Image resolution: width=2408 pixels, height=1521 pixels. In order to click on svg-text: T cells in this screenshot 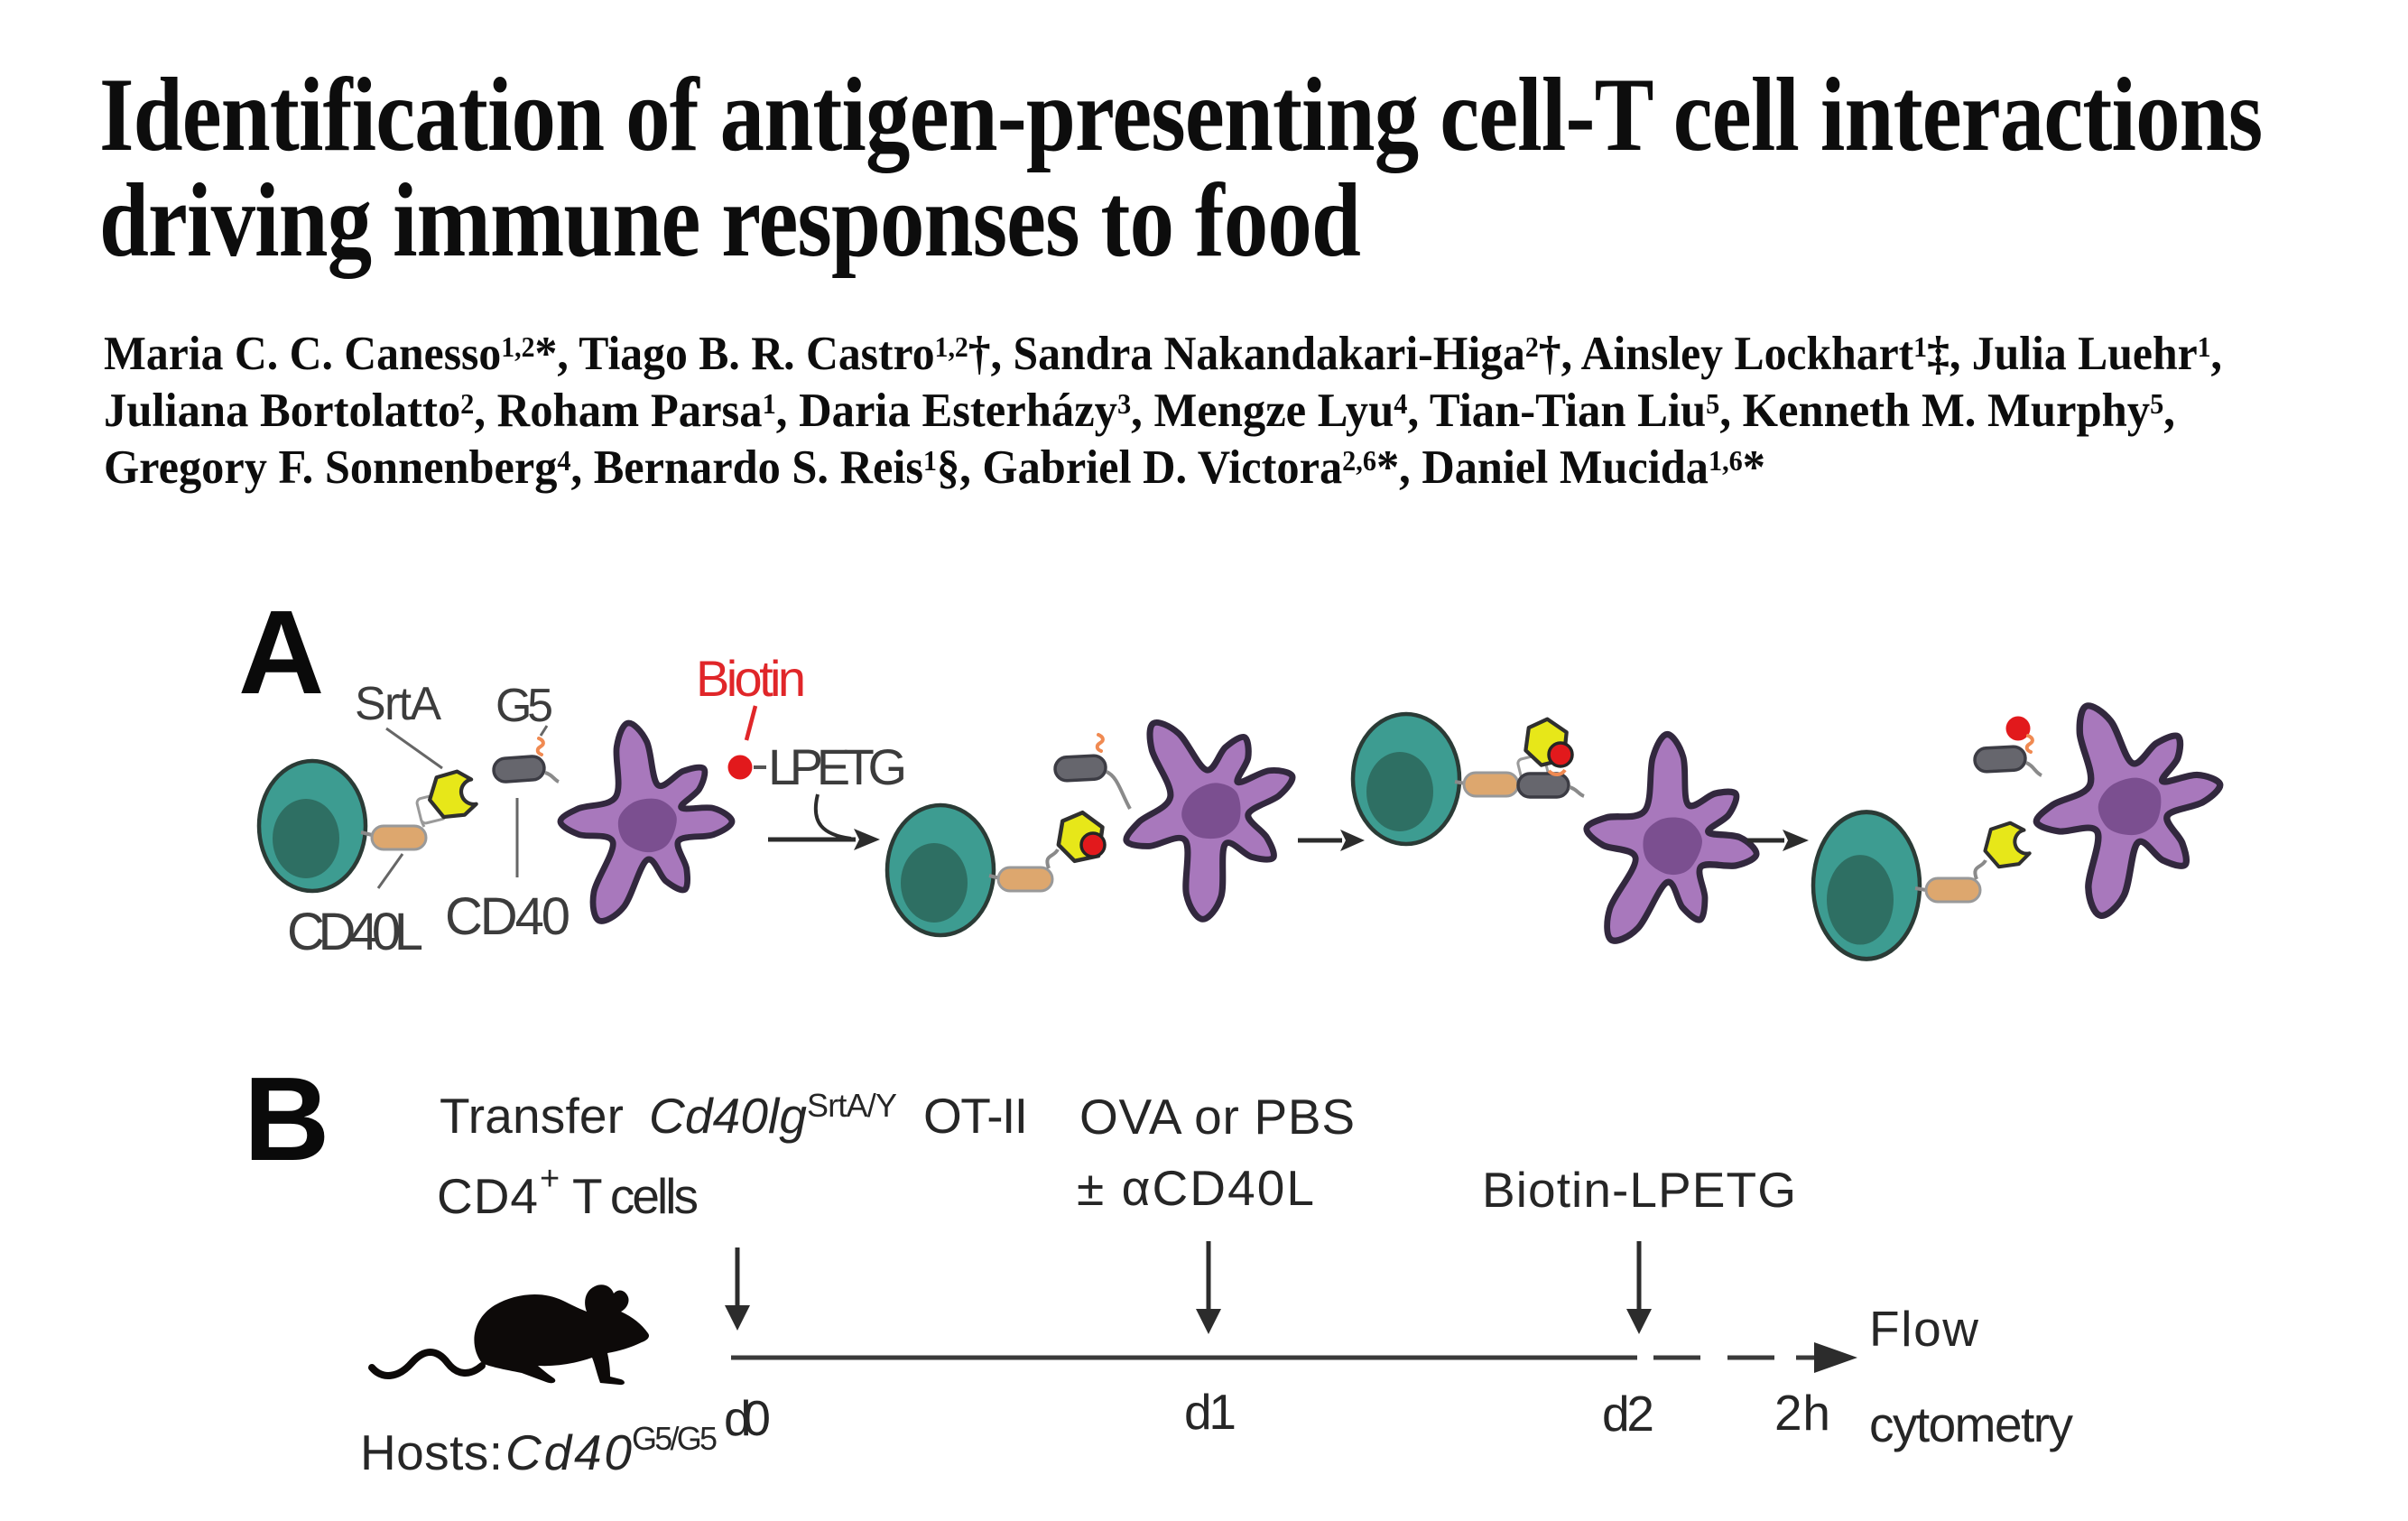, I will do `click(635, 1196)`.